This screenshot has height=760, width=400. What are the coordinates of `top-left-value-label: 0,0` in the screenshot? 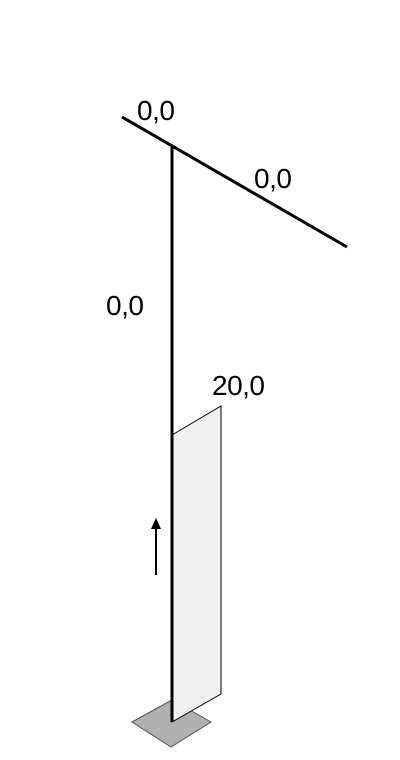 It's located at (155, 110).